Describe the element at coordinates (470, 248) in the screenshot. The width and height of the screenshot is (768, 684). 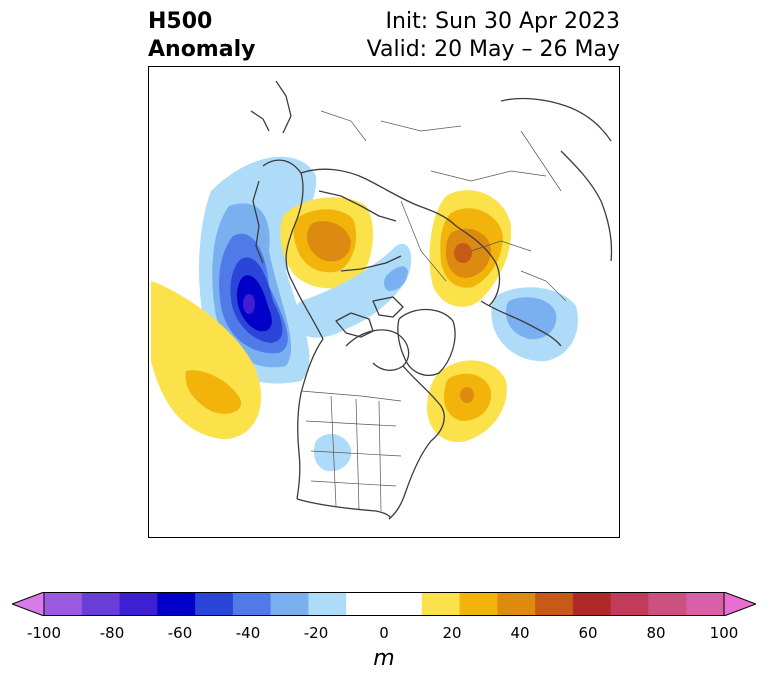
I see `anomaly-west-russia-positive` at that location.